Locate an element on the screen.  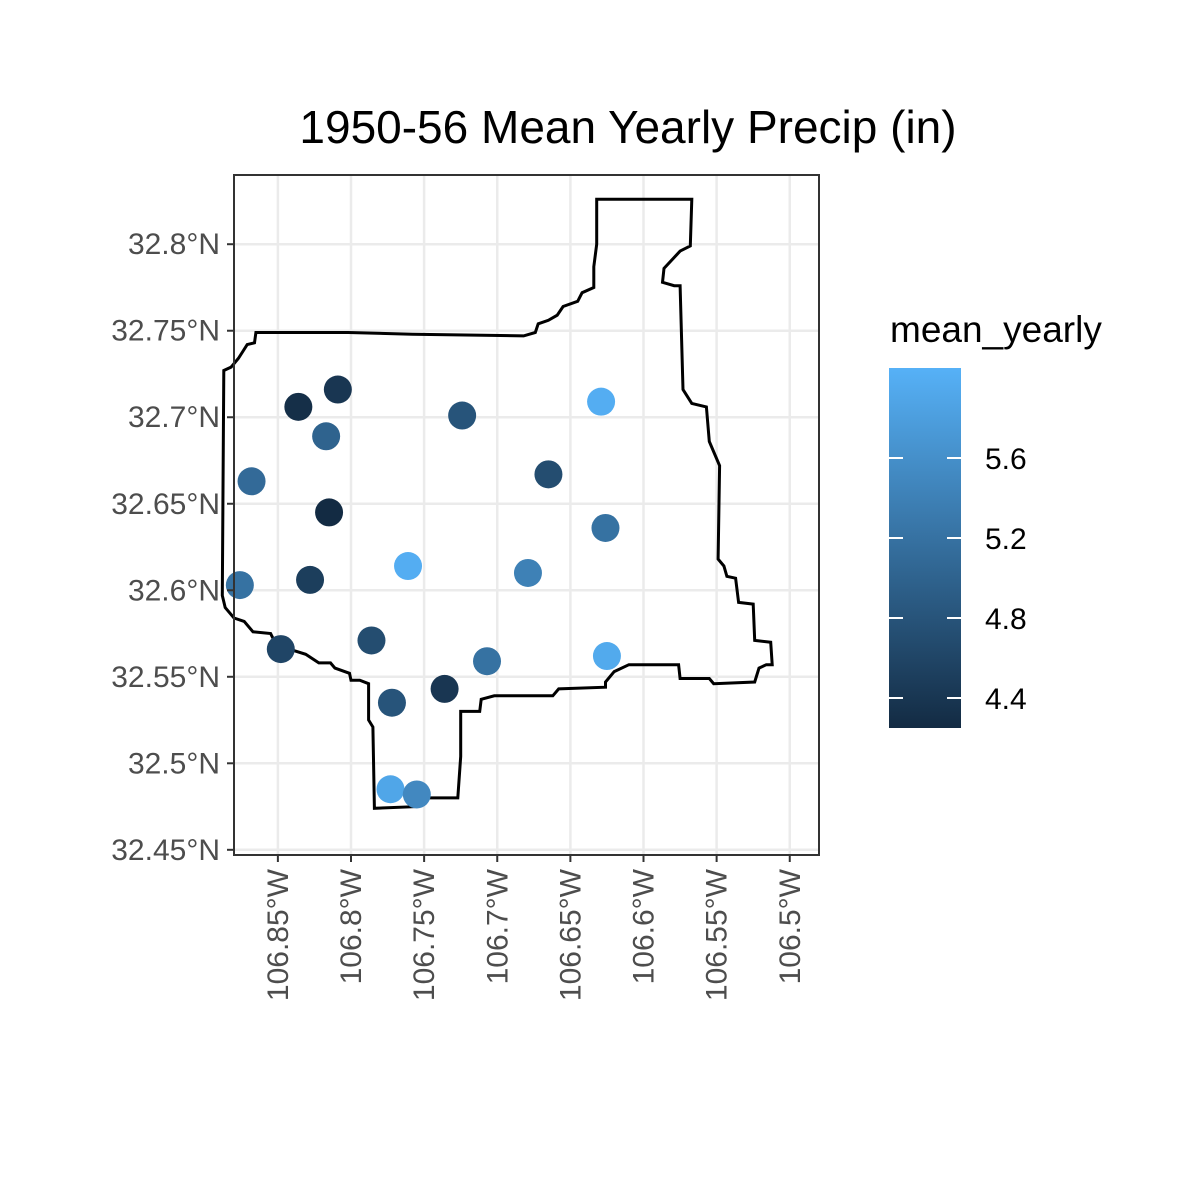
legend-label-2: 4.8 is located at coordinates (1006, 619).